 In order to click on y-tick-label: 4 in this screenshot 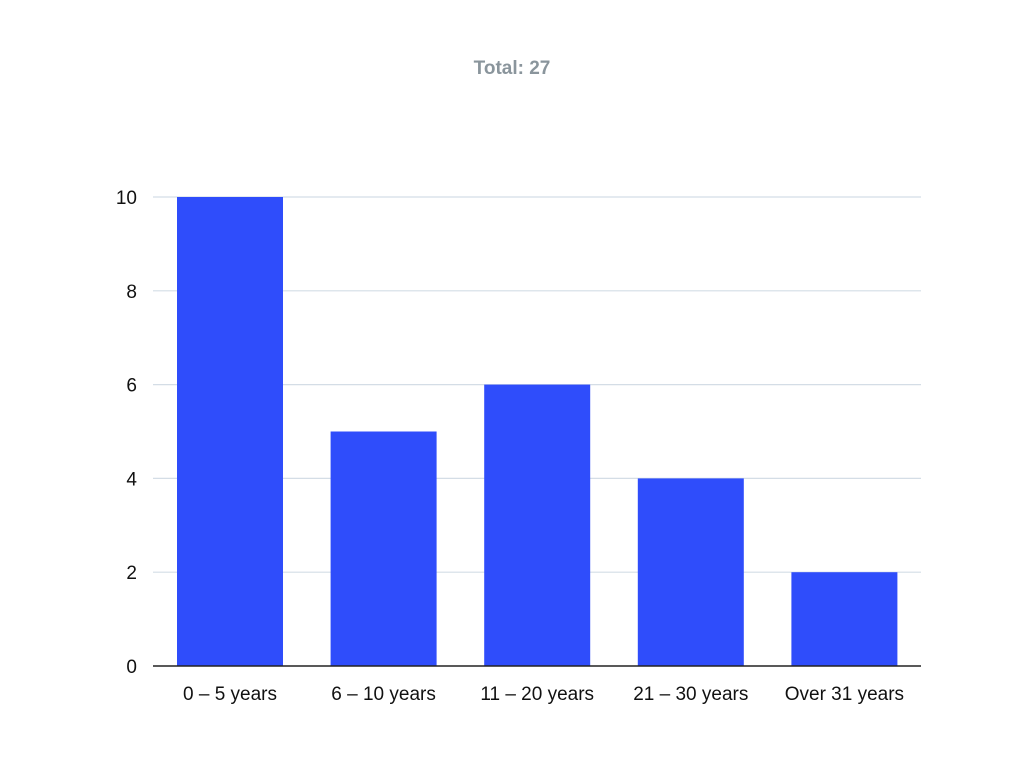, I will do `click(131, 479)`.